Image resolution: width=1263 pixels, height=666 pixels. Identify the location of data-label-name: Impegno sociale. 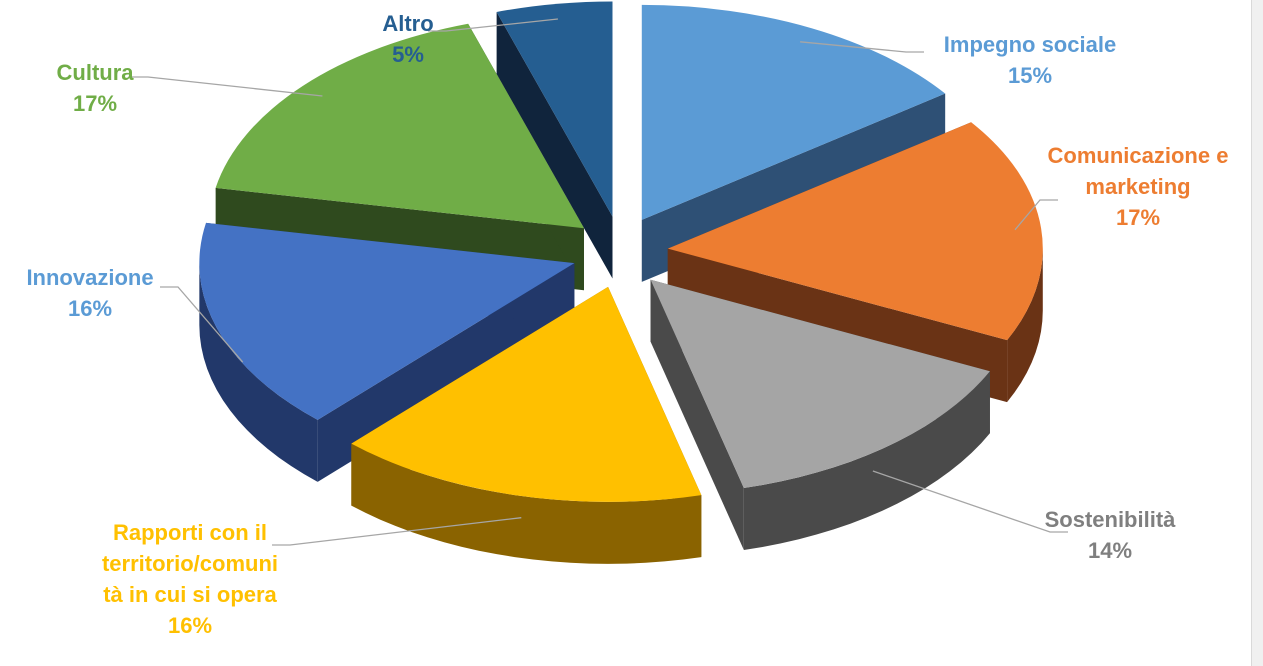
(1030, 44).